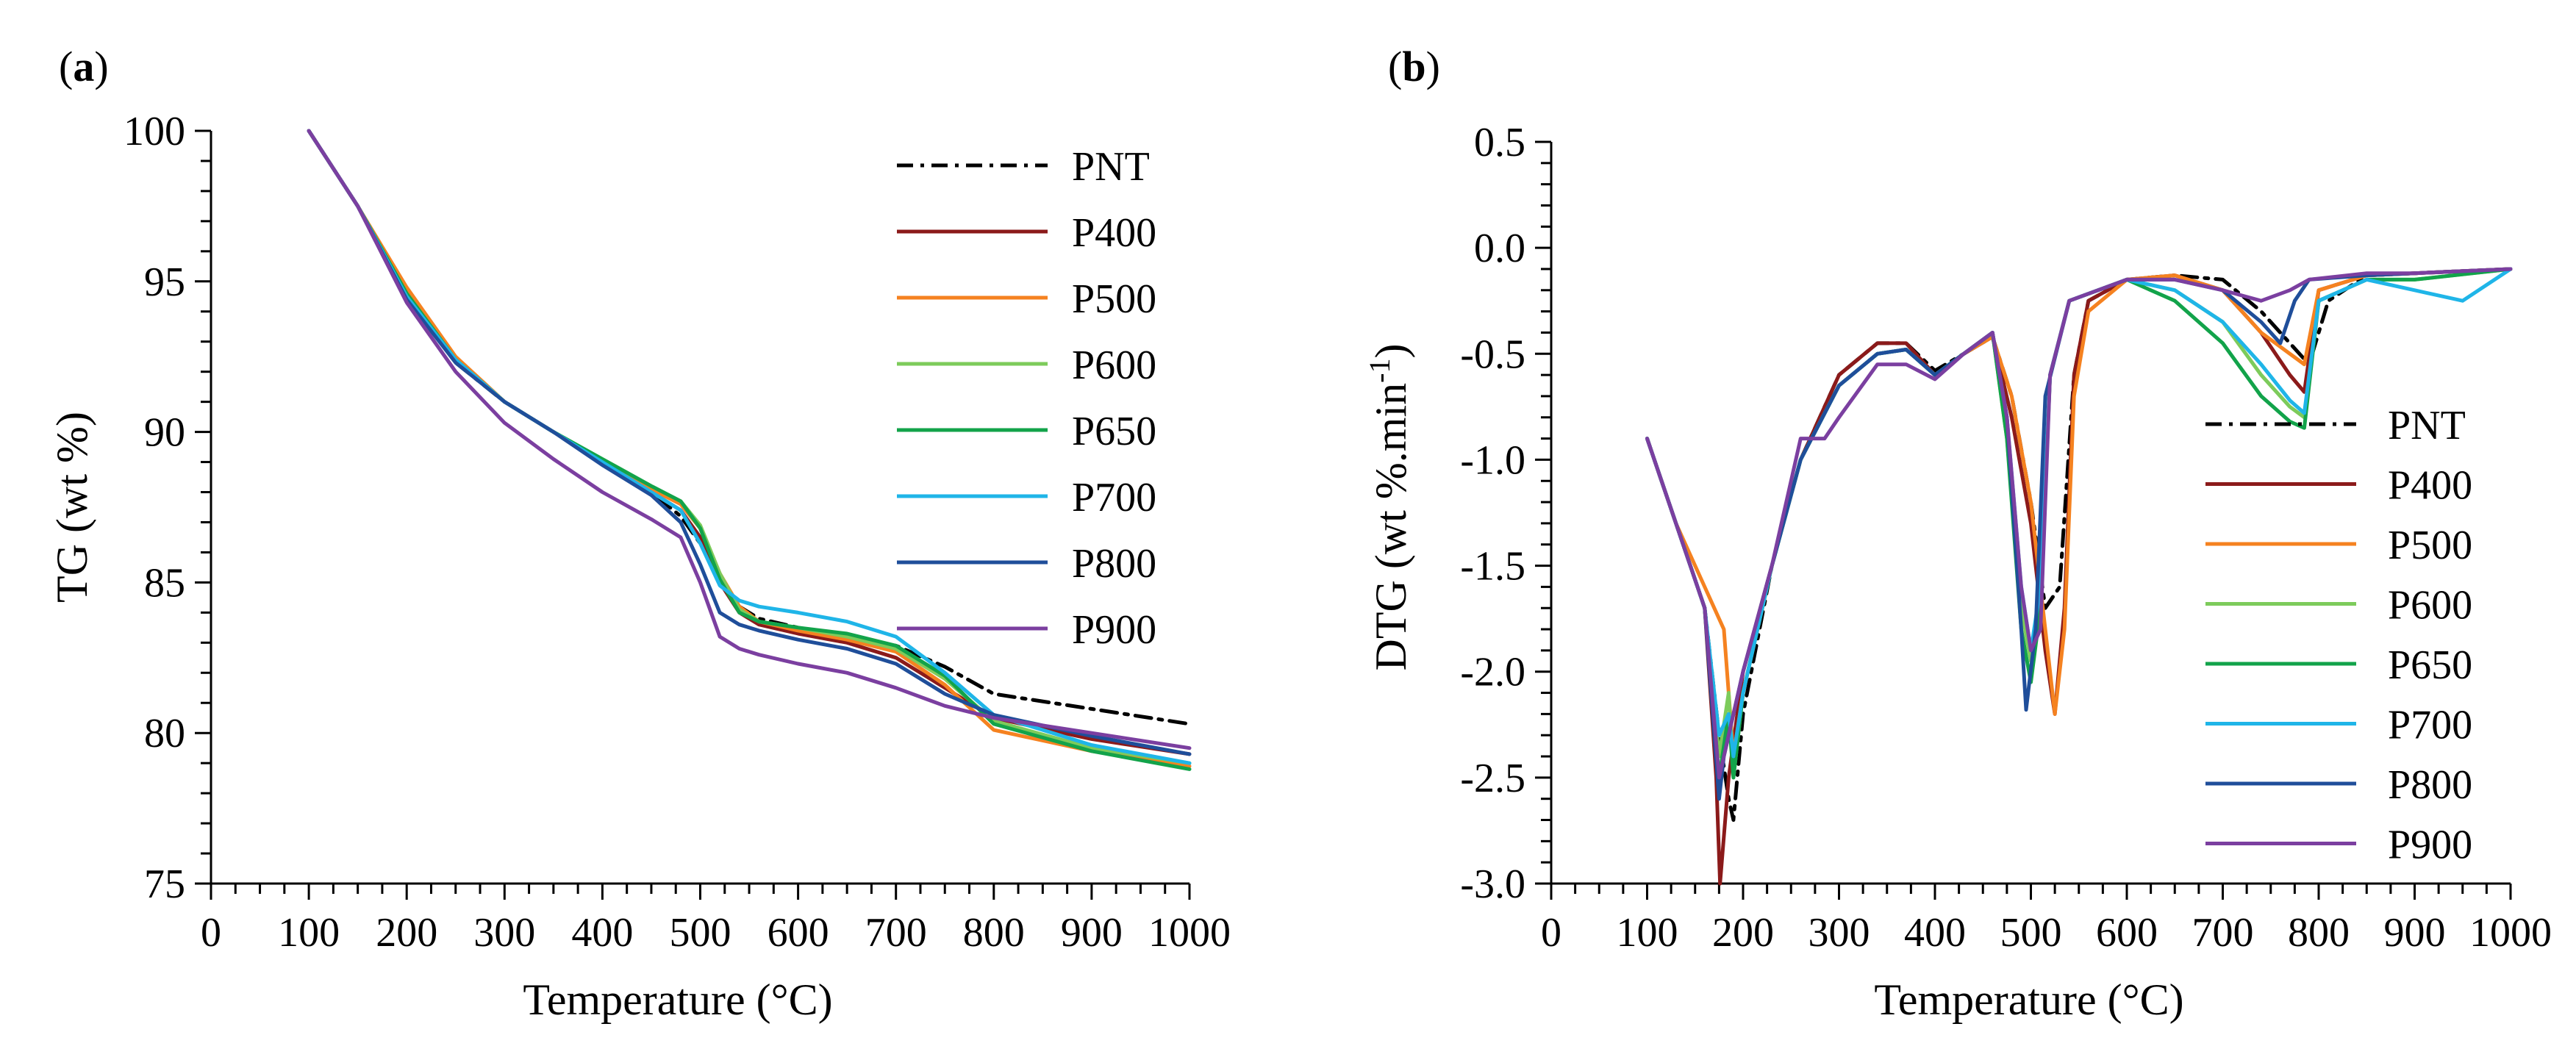  Describe the element at coordinates (677, 999) in the screenshot. I see `chart-a-xlabel: Temperature (°C)` at that location.